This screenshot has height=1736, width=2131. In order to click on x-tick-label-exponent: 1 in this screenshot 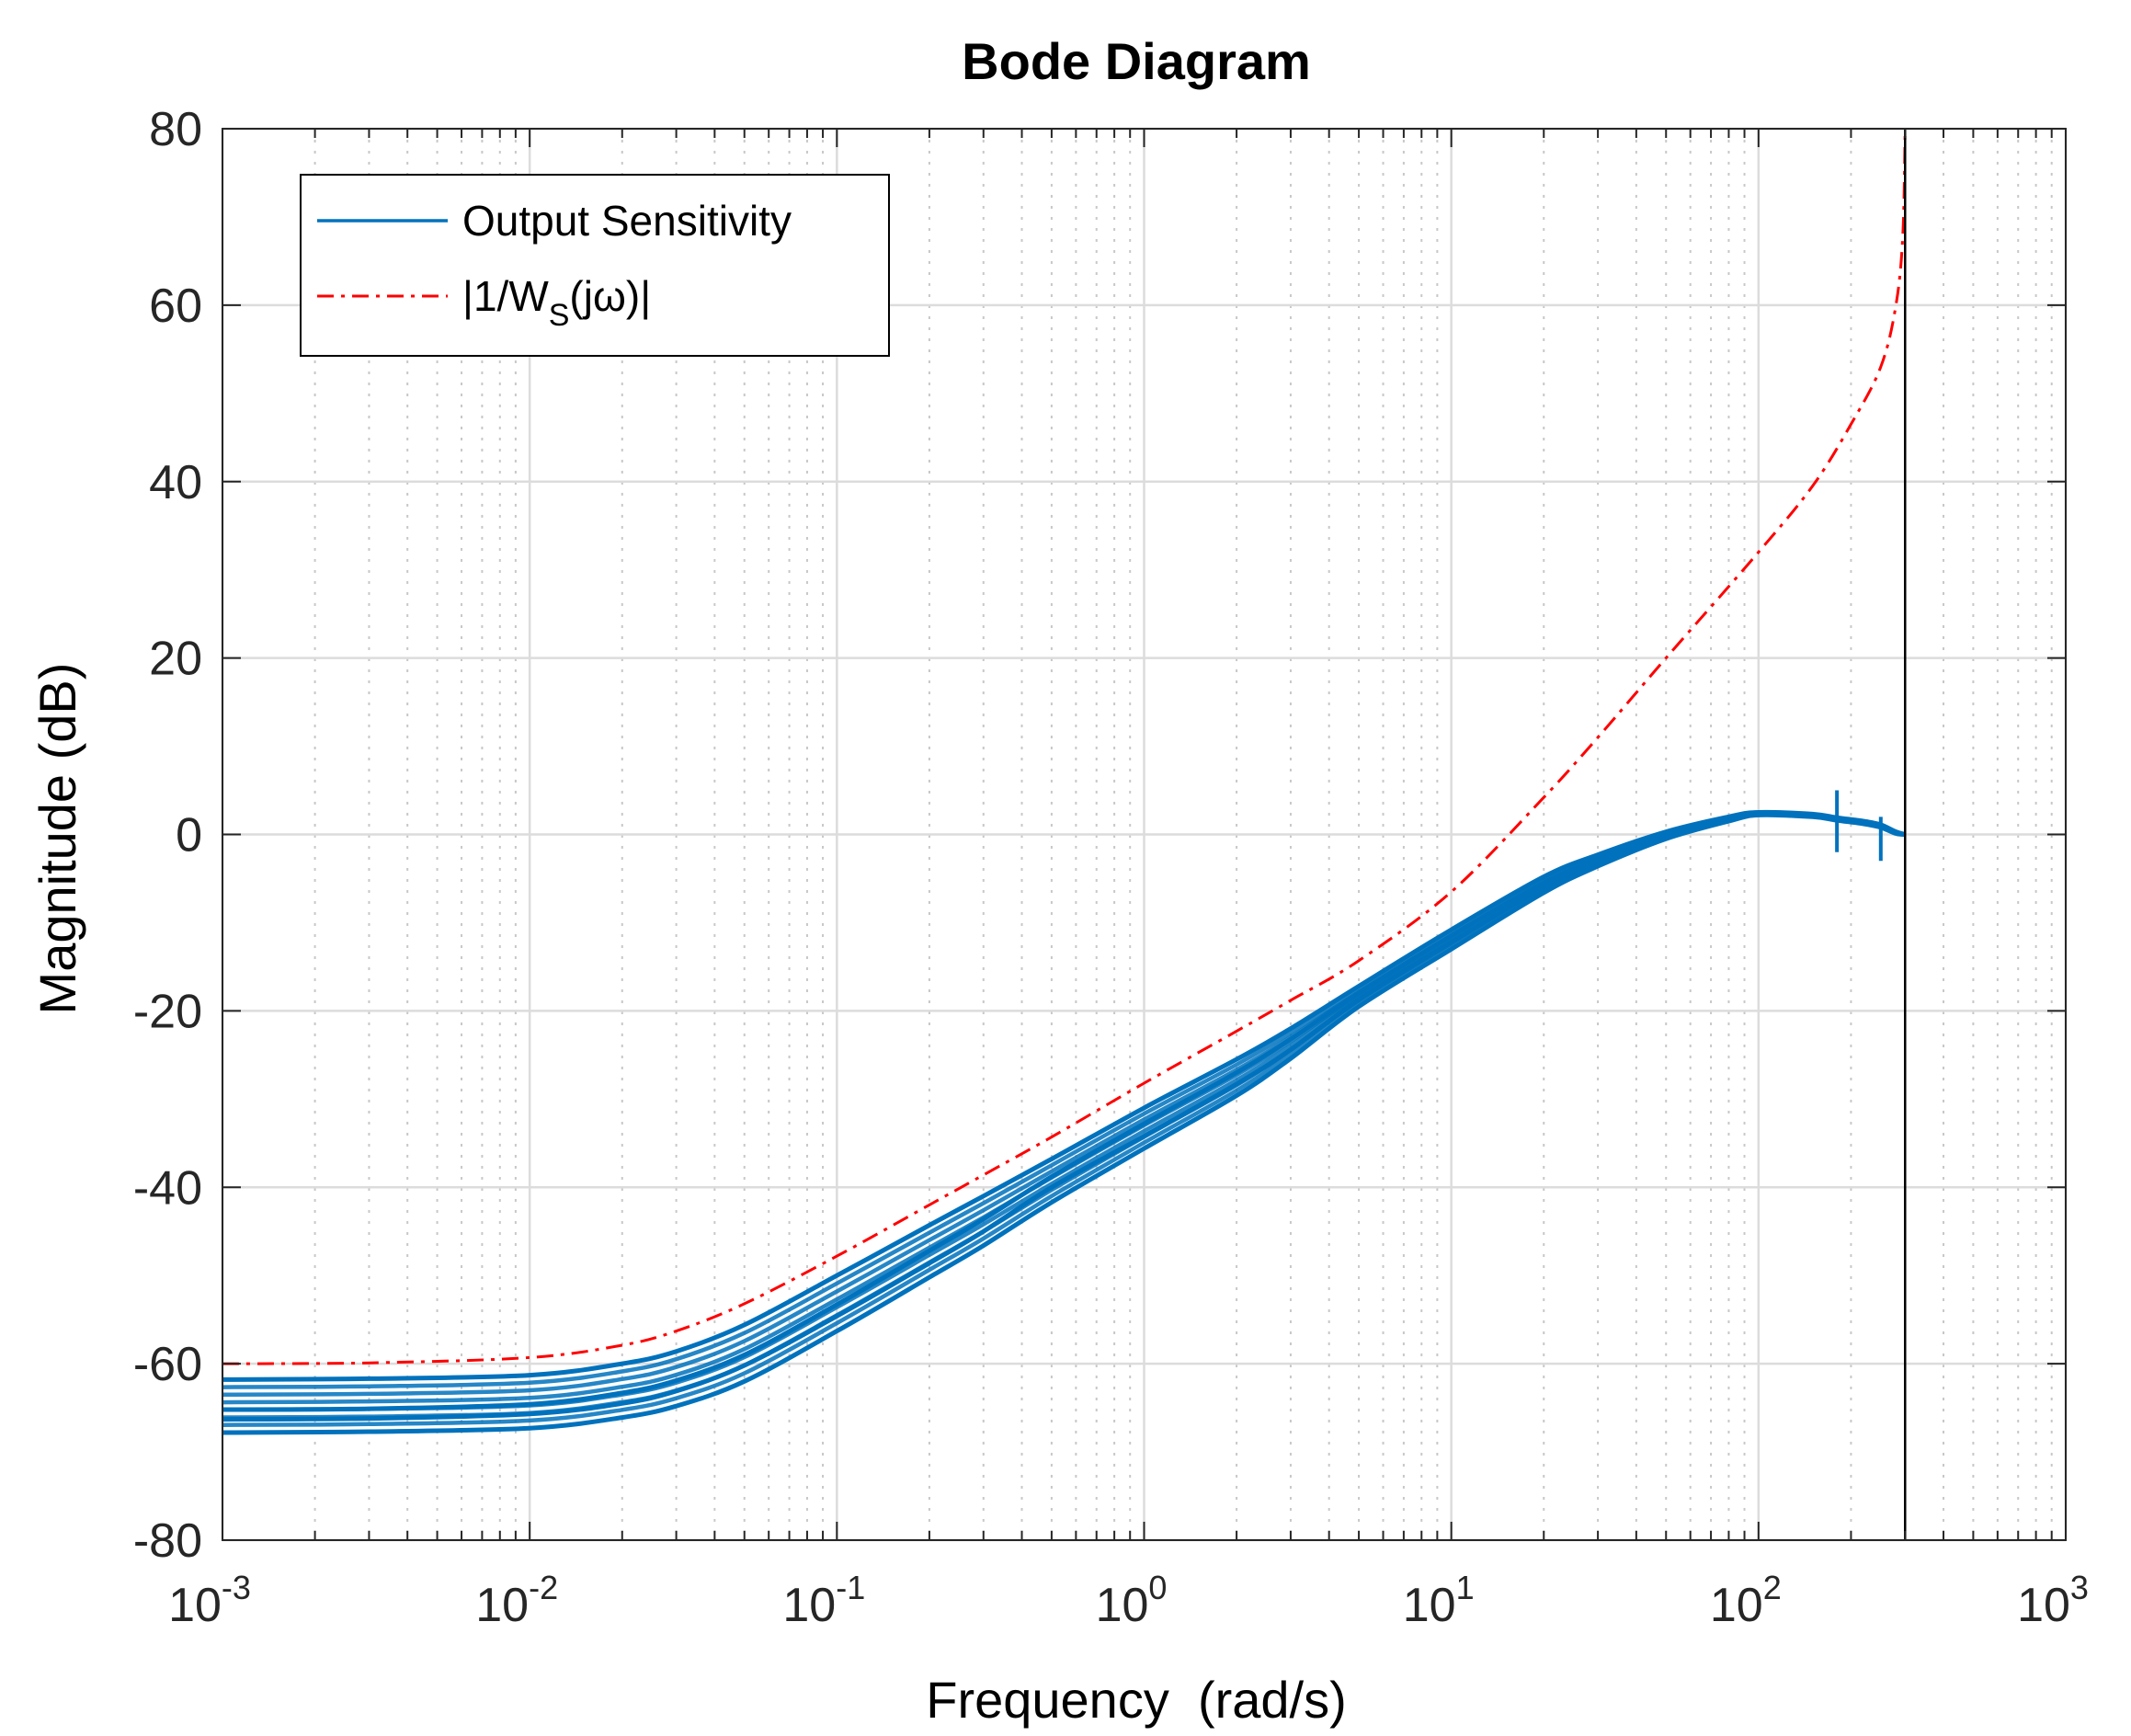, I will do `click(1466, 1587)`.